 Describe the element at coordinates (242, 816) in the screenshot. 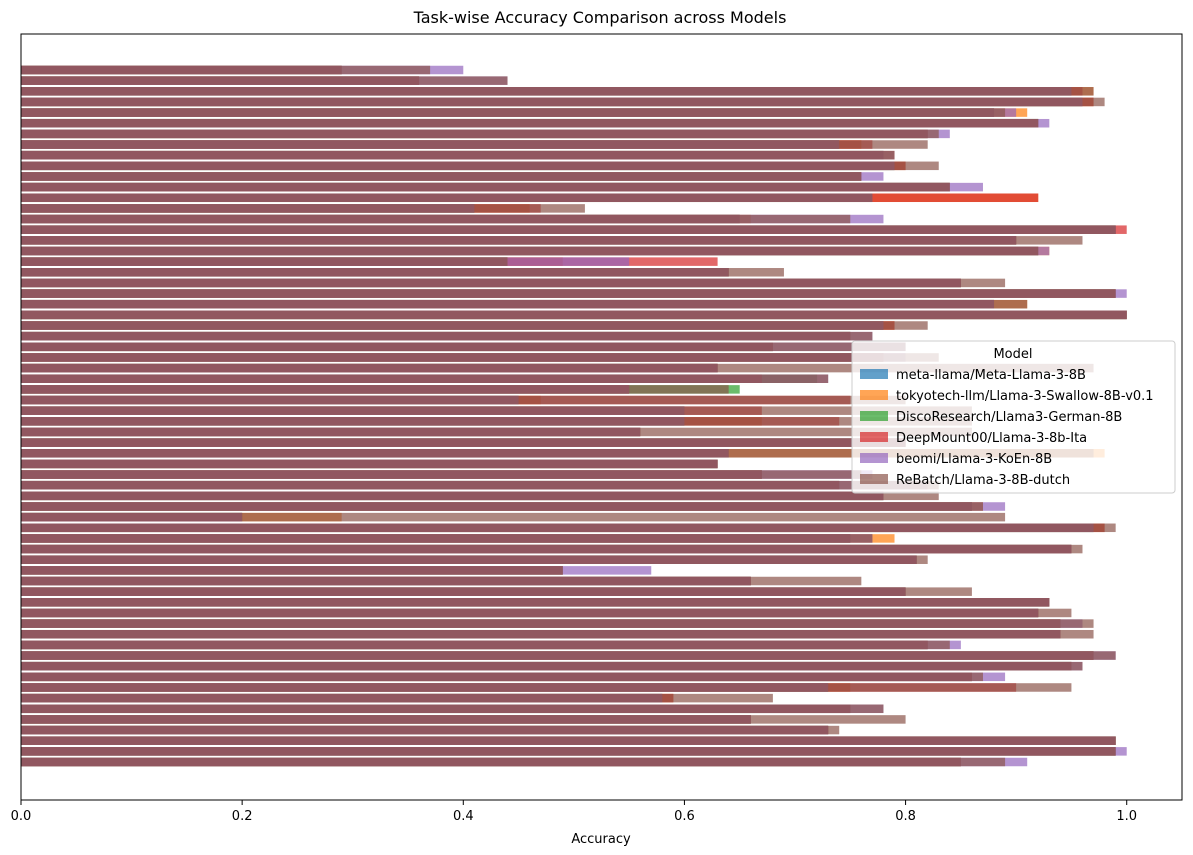

I see `x-tick-label-1: 0.2` at that location.